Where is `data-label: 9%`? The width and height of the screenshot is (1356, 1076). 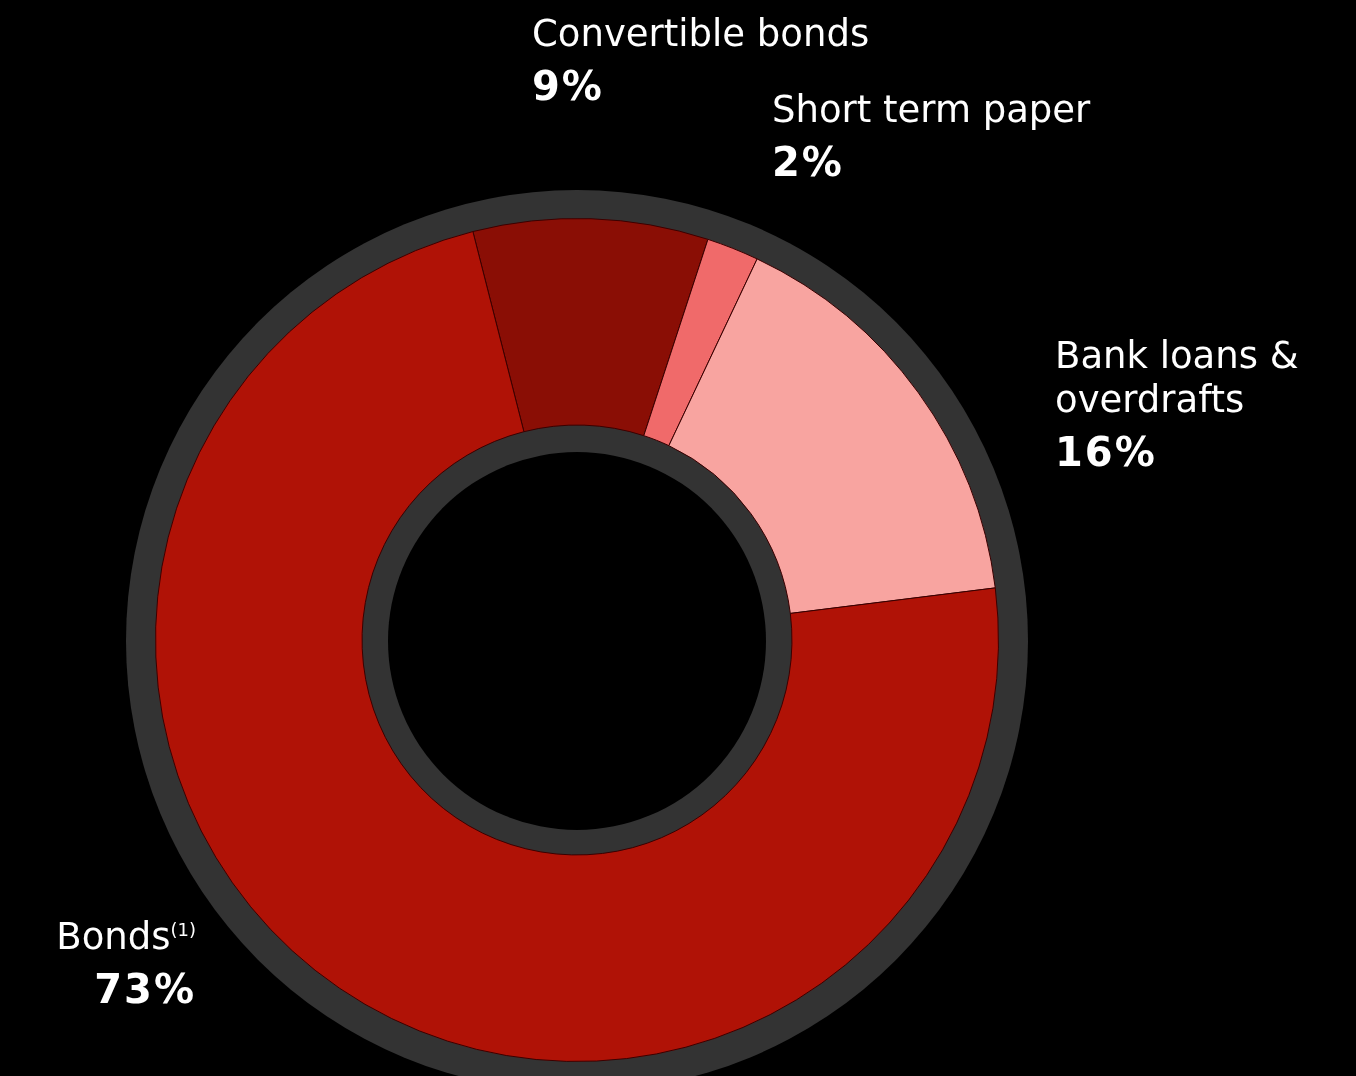 data-label: 9% is located at coordinates (568, 86).